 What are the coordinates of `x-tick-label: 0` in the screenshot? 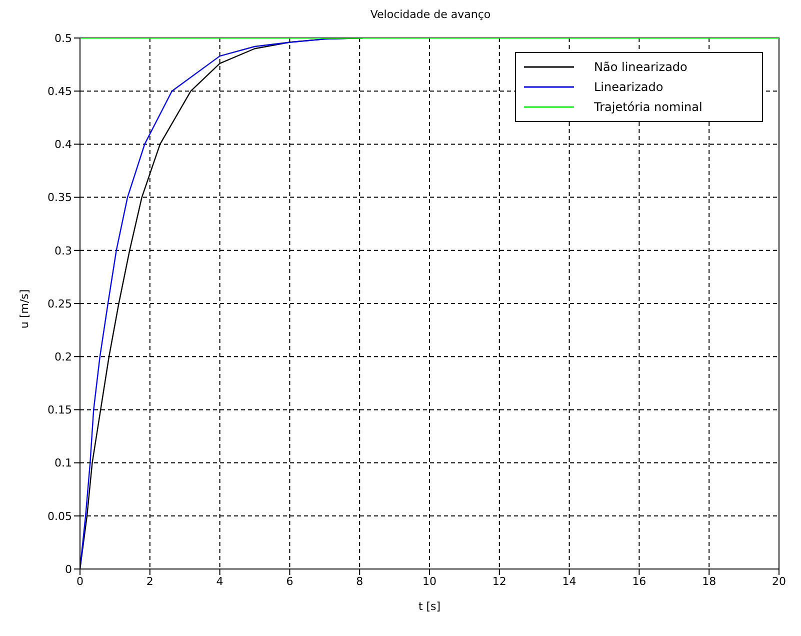 It's located at (80, 581).